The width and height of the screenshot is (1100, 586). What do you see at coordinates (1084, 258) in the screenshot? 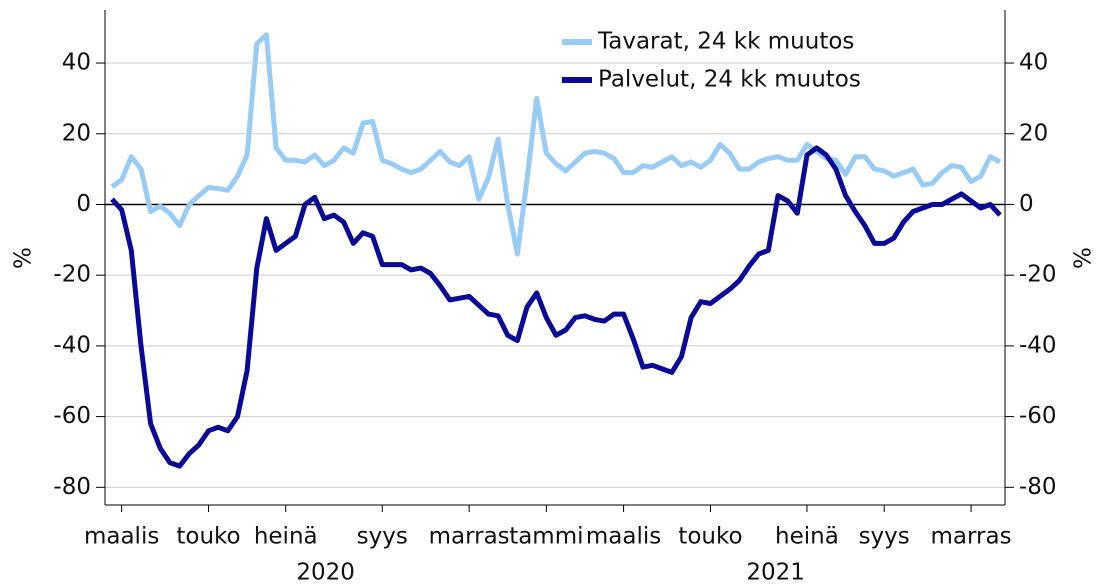
I see `y2-axis-label: %` at bounding box center [1084, 258].